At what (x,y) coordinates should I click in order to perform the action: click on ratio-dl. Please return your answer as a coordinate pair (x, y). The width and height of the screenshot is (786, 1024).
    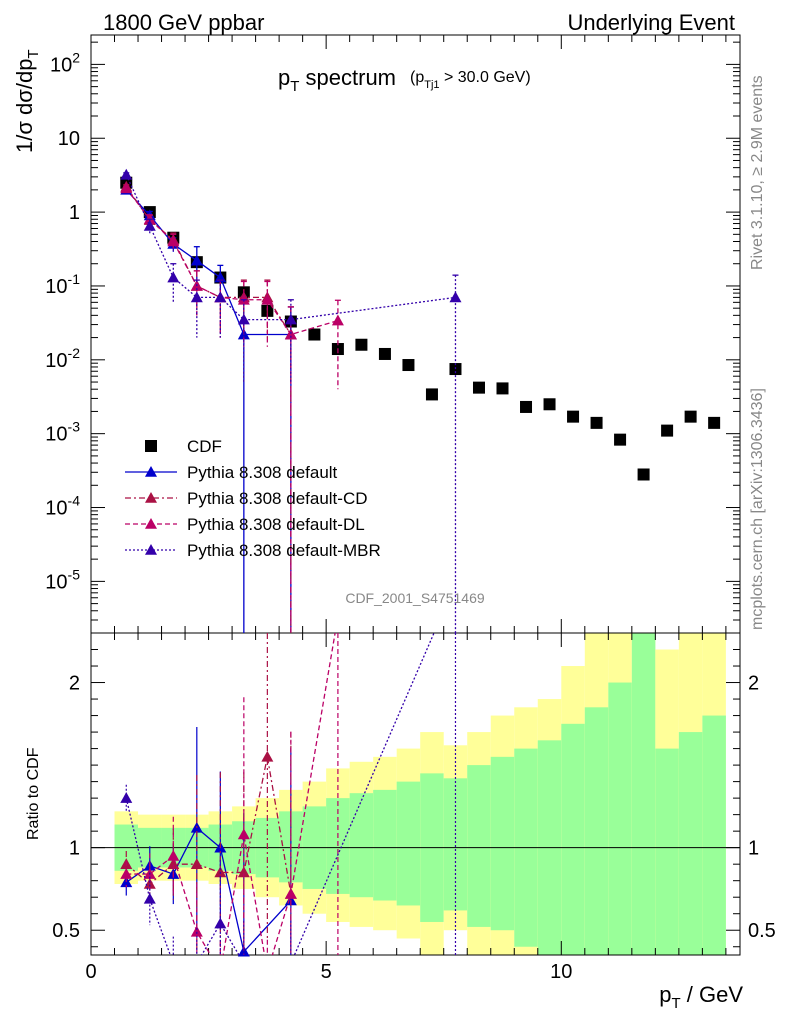
    Looking at the image, I should click on (229, 794).